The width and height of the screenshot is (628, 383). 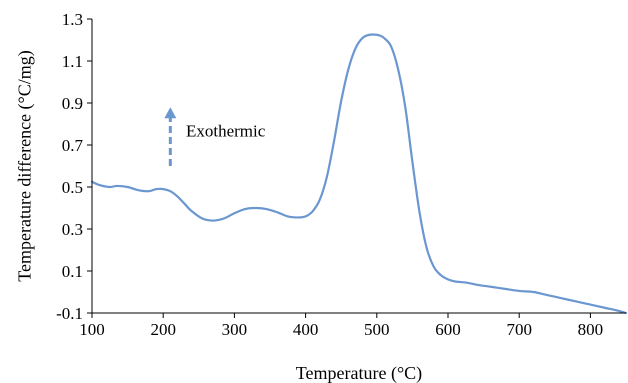 I want to click on x-axis-title: Temperature (°C), so click(x=359, y=373).